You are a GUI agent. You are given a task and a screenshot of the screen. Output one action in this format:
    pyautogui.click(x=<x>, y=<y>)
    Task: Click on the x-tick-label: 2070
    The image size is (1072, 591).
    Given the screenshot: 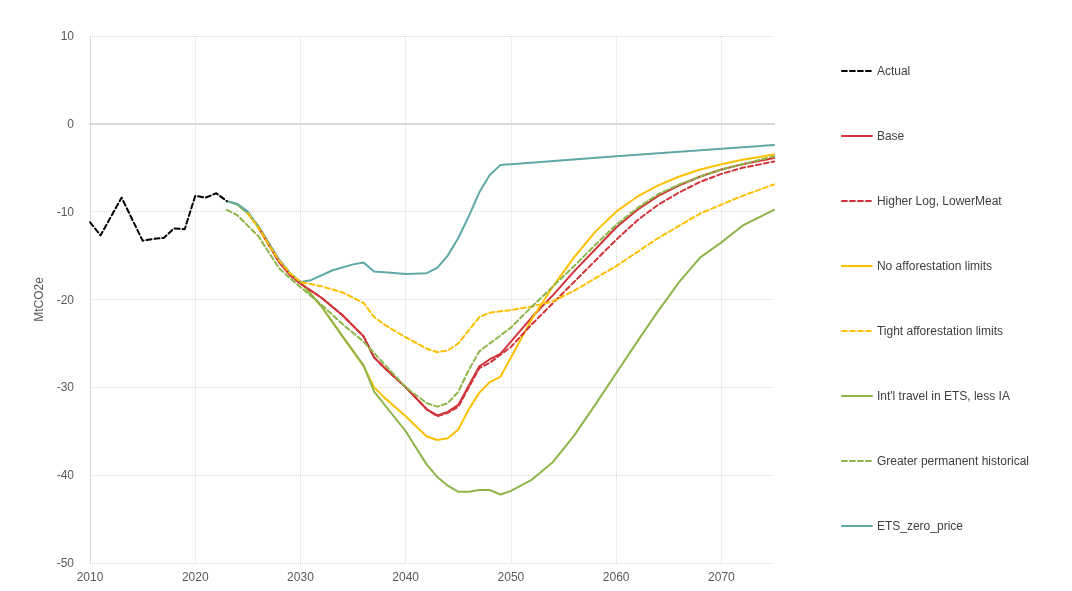 What is the action you would take?
    pyautogui.click(x=722, y=577)
    